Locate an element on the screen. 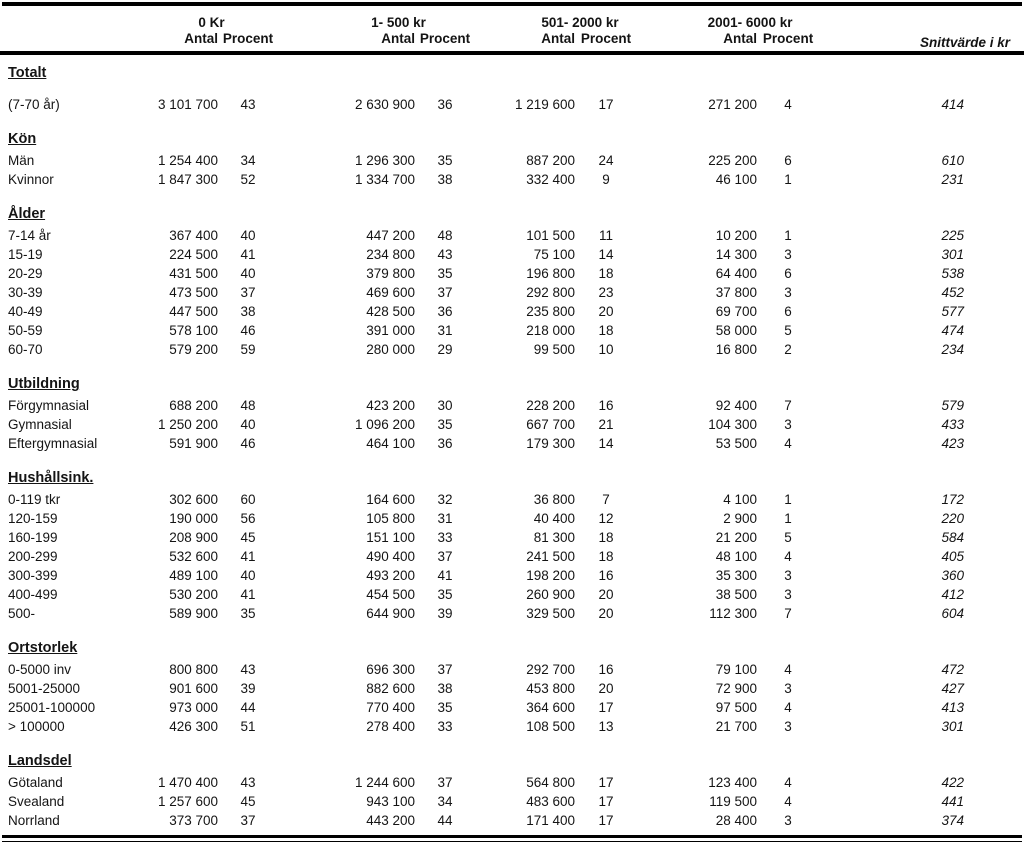  row-label: > 100000 is located at coordinates (36, 726).